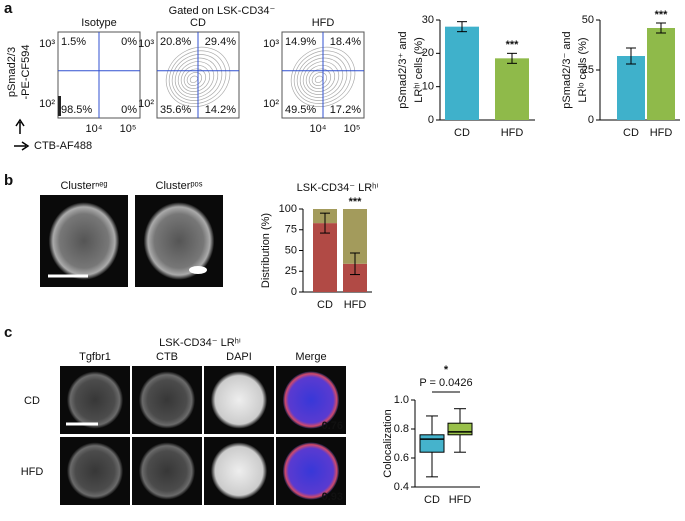 The height and width of the screenshot is (521, 685). Describe the element at coordinates (200, 343) in the screenshot. I see `image-title: LSK-CD34⁻ LRʰⁱ` at that location.